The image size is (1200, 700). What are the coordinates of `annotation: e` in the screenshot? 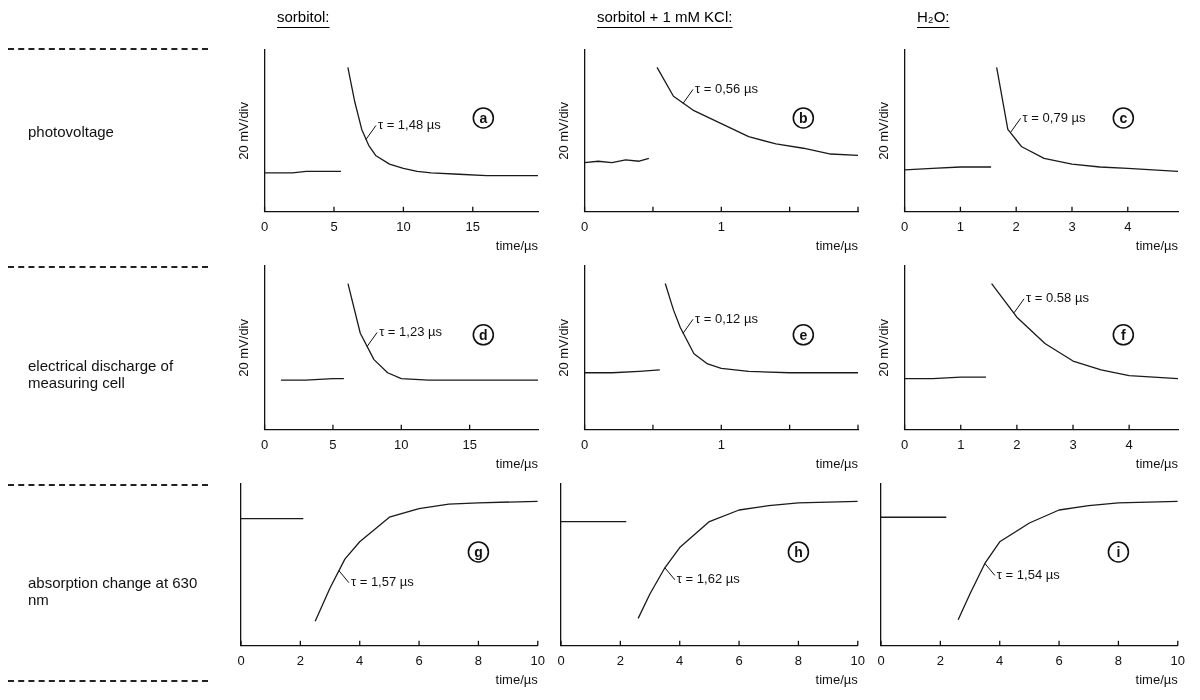 It's located at (803, 334).